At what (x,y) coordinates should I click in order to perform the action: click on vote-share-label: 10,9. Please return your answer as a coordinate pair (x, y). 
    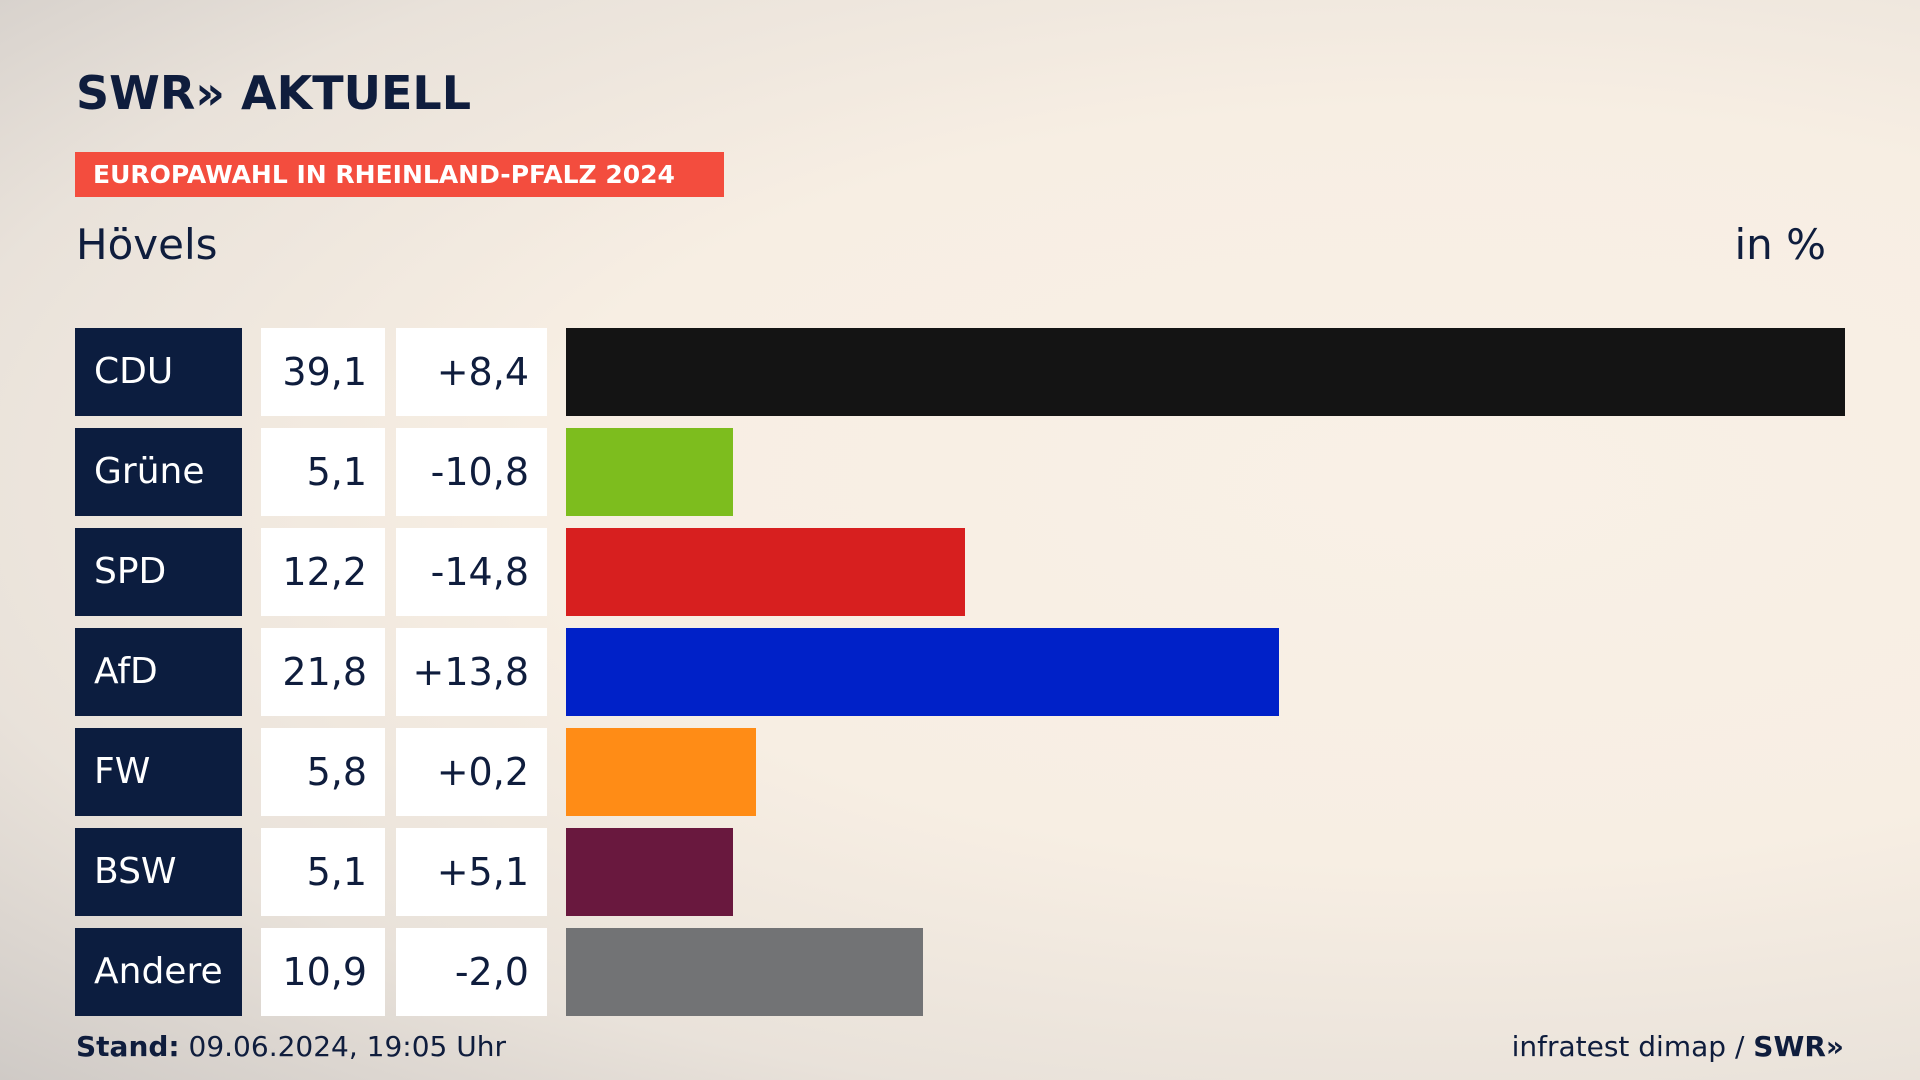
    Looking at the image, I should click on (323, 972).